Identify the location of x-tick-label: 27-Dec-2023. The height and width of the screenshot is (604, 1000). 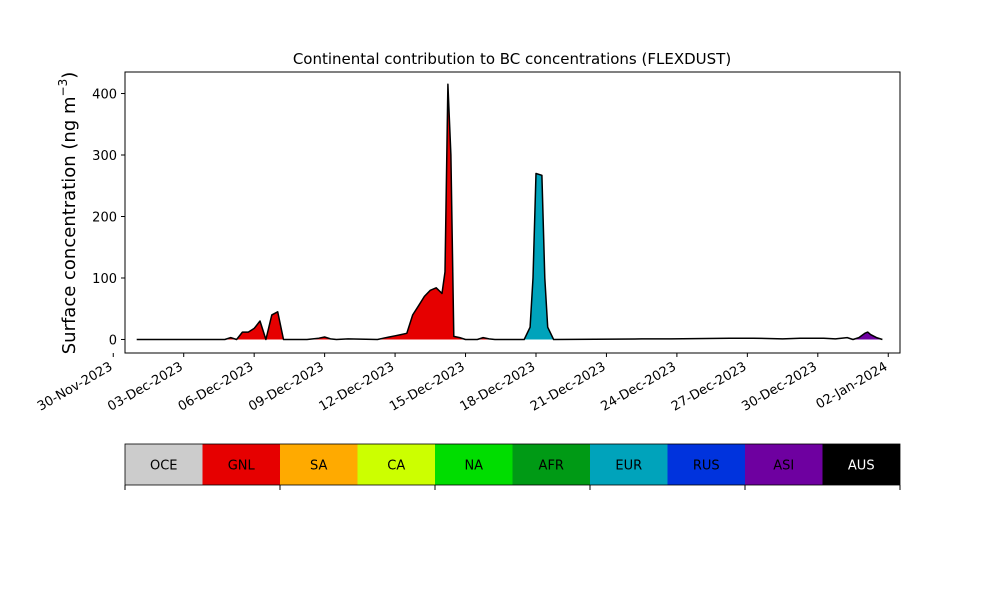
(709, 386).